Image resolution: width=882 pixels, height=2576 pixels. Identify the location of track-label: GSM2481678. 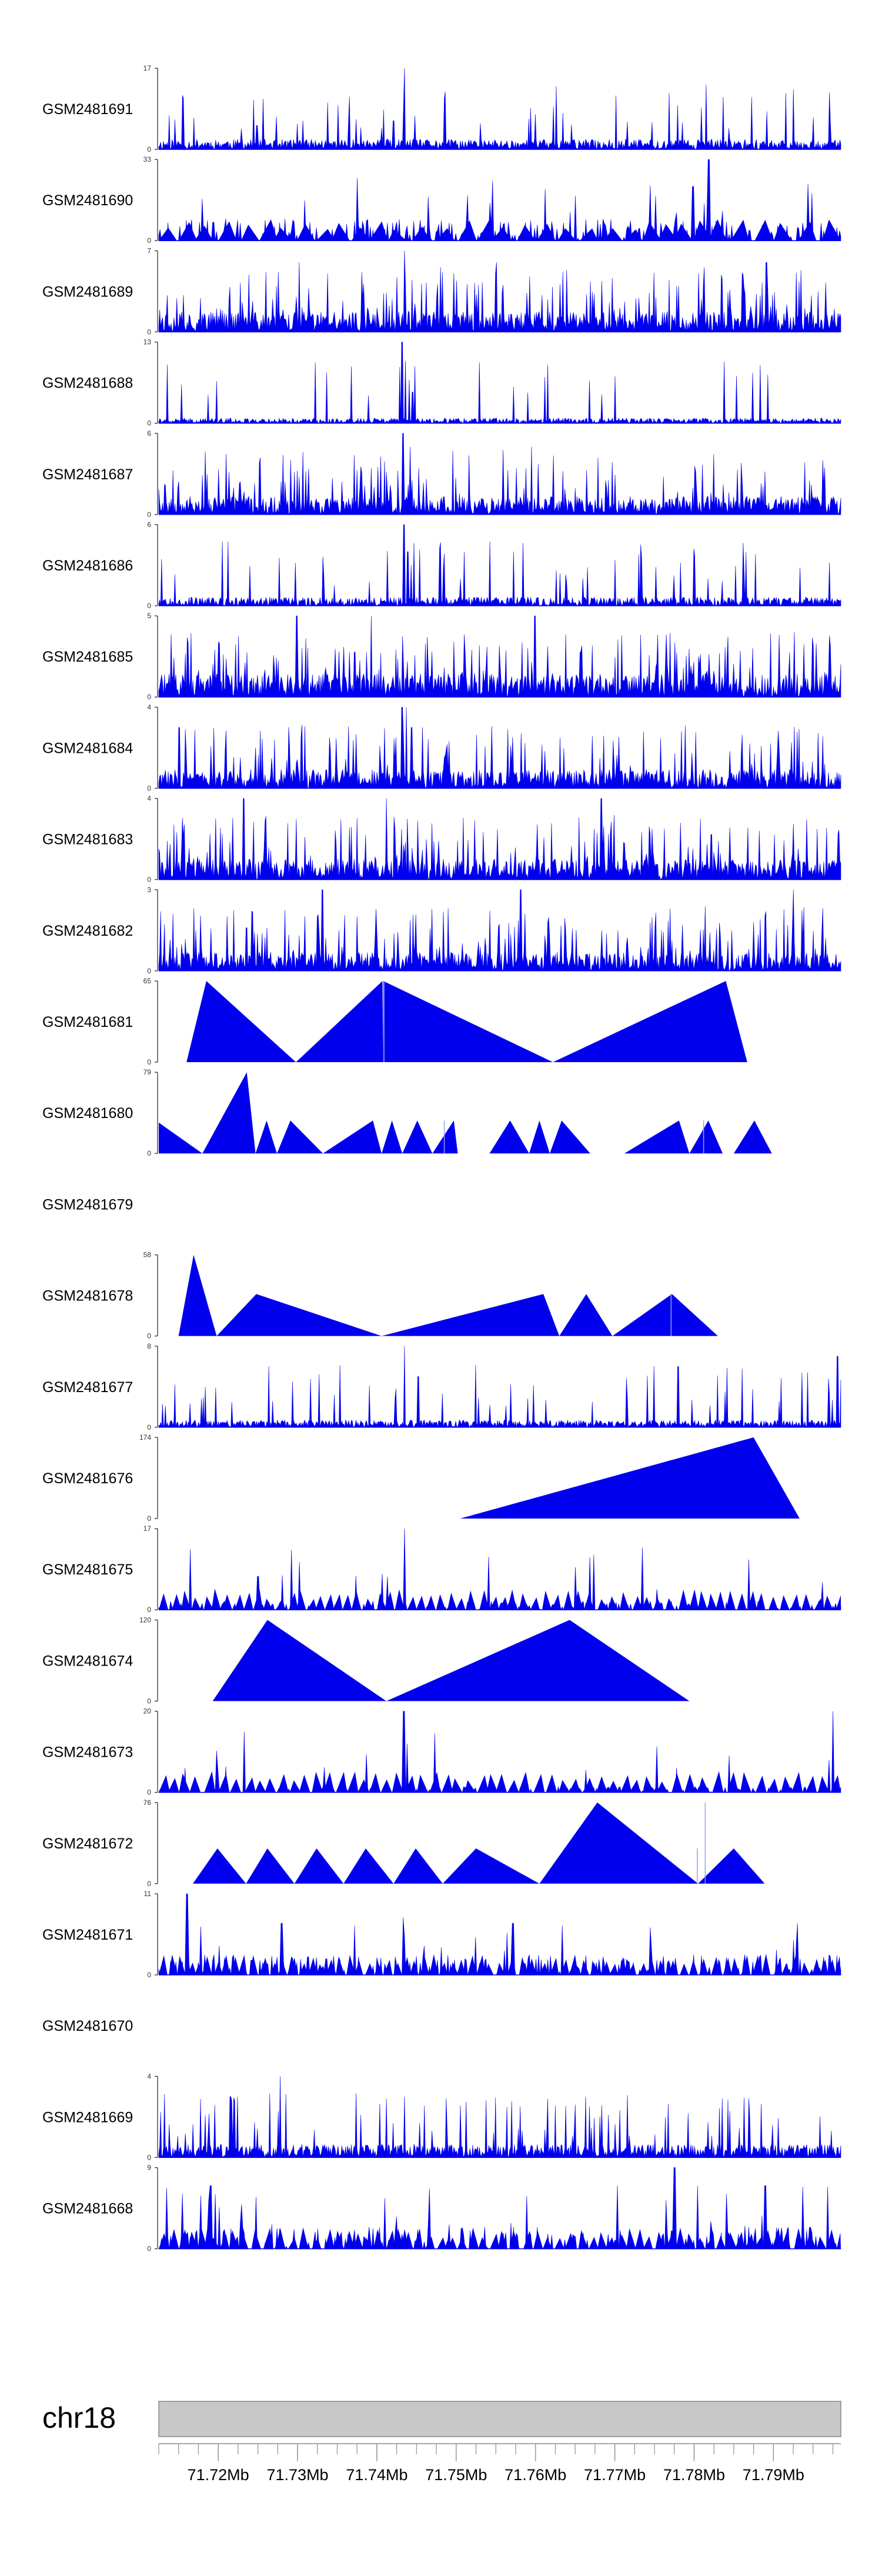
(87, 1296).